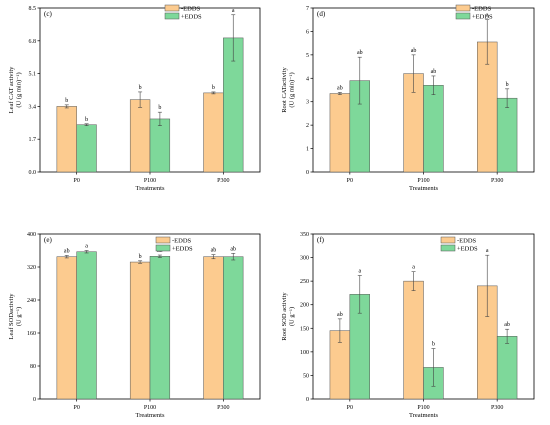 The image size is (550, 425). I want to click on panel-label: (f), so click(321, 240).